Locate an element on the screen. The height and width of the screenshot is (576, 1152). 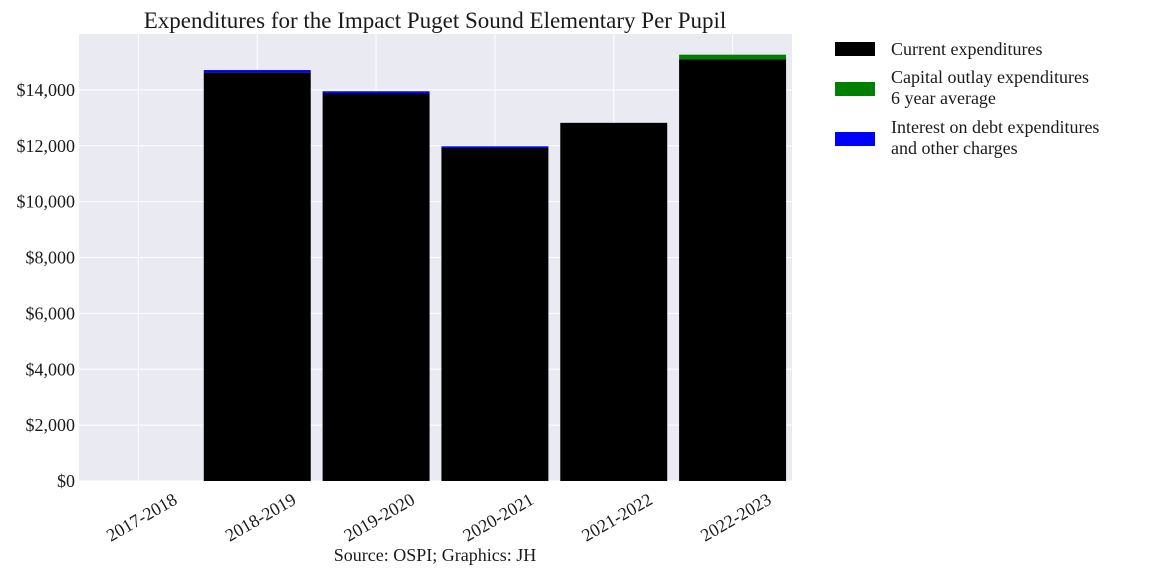
y-tick-label: $4,000 is located at coordinates (51, 369).